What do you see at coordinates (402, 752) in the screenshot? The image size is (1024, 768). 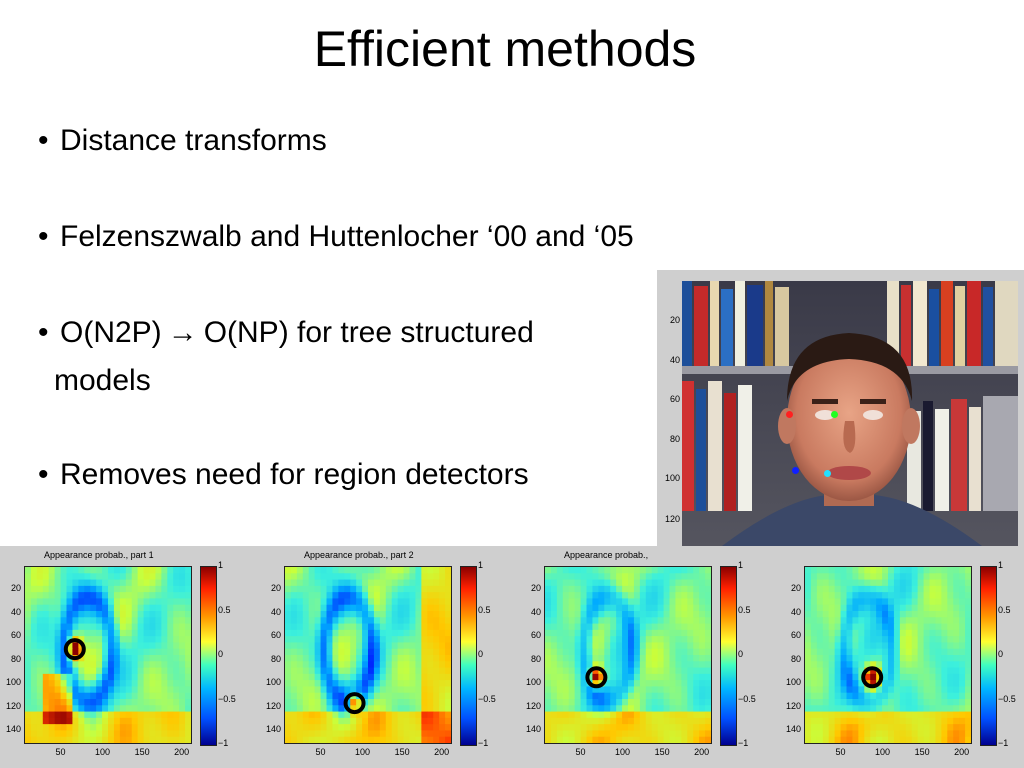 I see `heatmap-x-tick: 150` at bounding box center [402, 752].